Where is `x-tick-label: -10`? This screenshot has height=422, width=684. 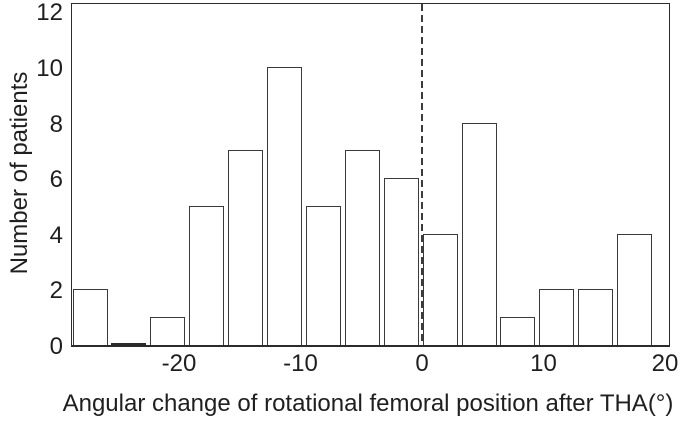 x-tick-label: -10 is located at coordinates (300, 363).